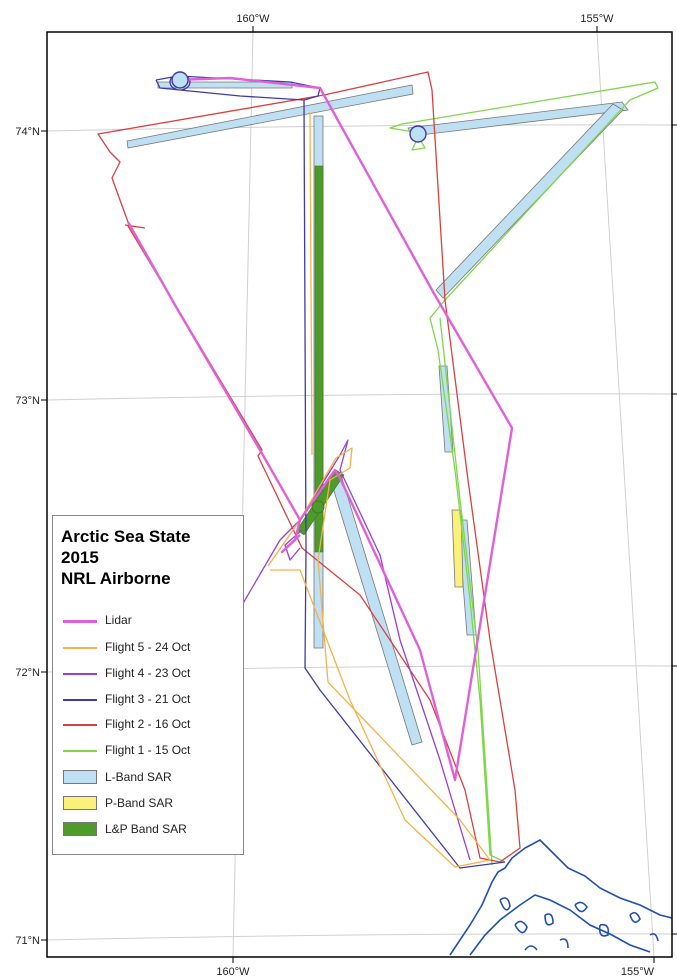 This screenshot has width=677, height=979. What do you see at coordinates (27, 132) in the screenshot?
I see `lat-label-74n: 74°N` at bounding box center [27, 132].